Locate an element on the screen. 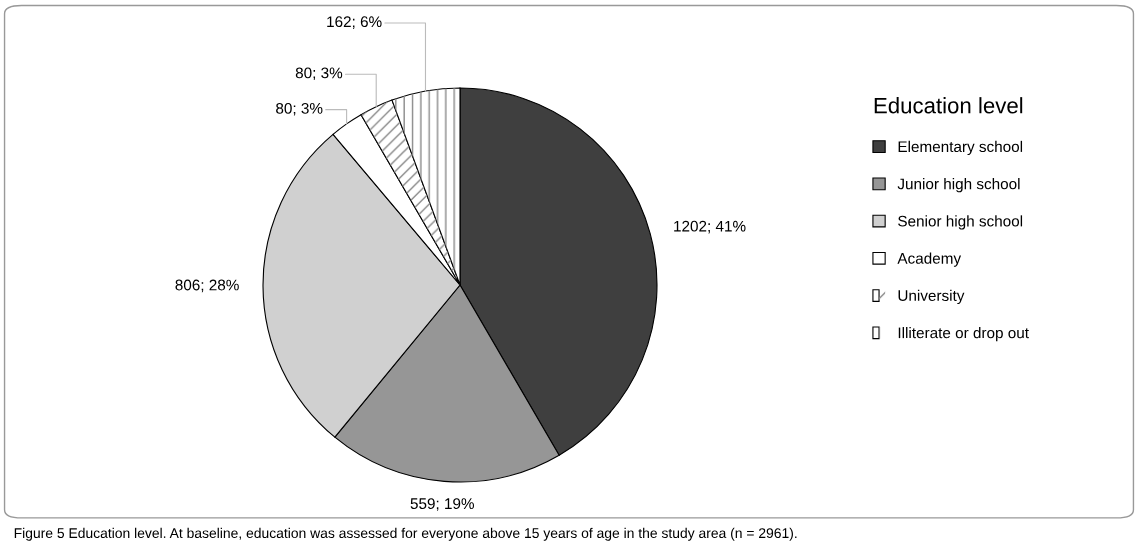 Image resolution: width=1138 pixels, height=548 pixels. legend-label: University is located at coordinates (931, 297).